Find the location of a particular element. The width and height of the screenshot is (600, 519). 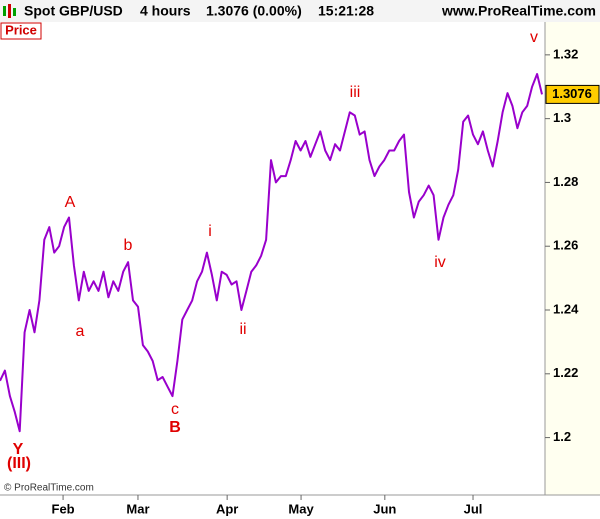

y-tick-label: 1.28 is located at coordinates (565, 181).